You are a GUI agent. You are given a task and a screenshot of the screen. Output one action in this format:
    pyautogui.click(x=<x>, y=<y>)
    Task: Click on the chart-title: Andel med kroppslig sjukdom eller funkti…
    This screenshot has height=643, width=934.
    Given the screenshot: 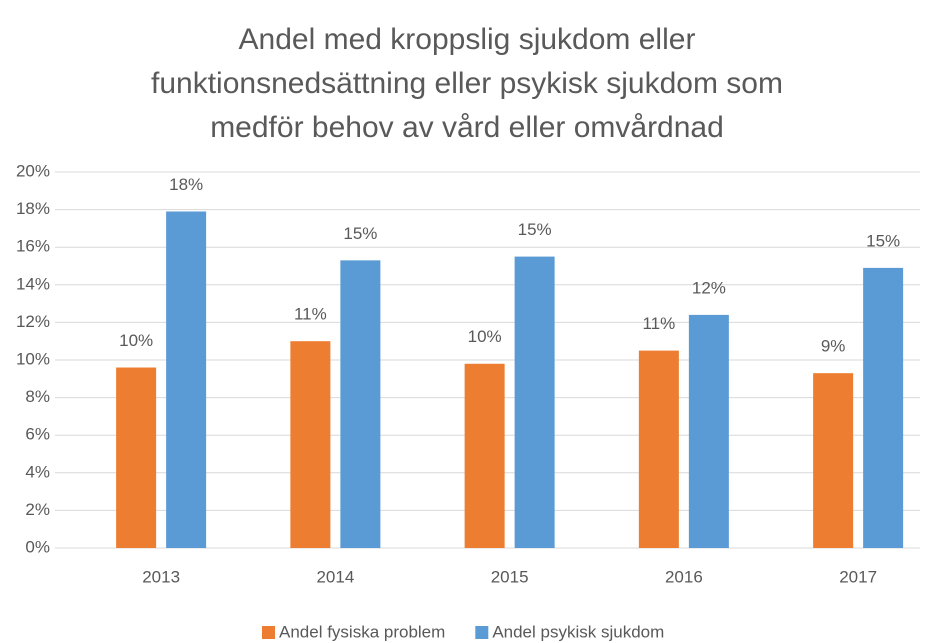 What is the action you would take?
    pyautogui.click(x=467, y=83)
    